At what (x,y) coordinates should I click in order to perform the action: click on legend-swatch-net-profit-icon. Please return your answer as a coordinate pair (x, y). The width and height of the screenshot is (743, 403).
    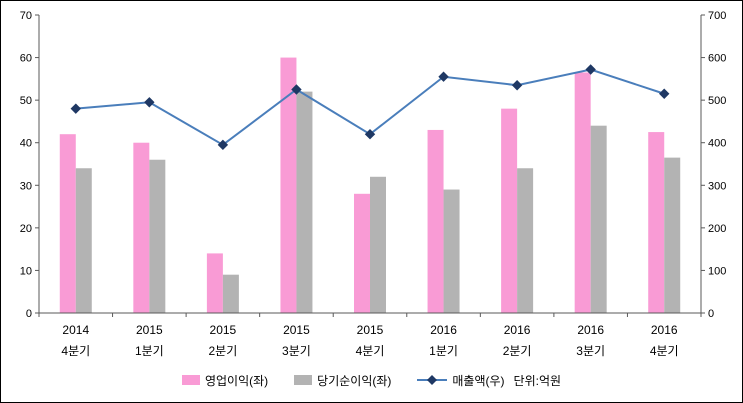
    Looking at the image, I should click on (303, 380).